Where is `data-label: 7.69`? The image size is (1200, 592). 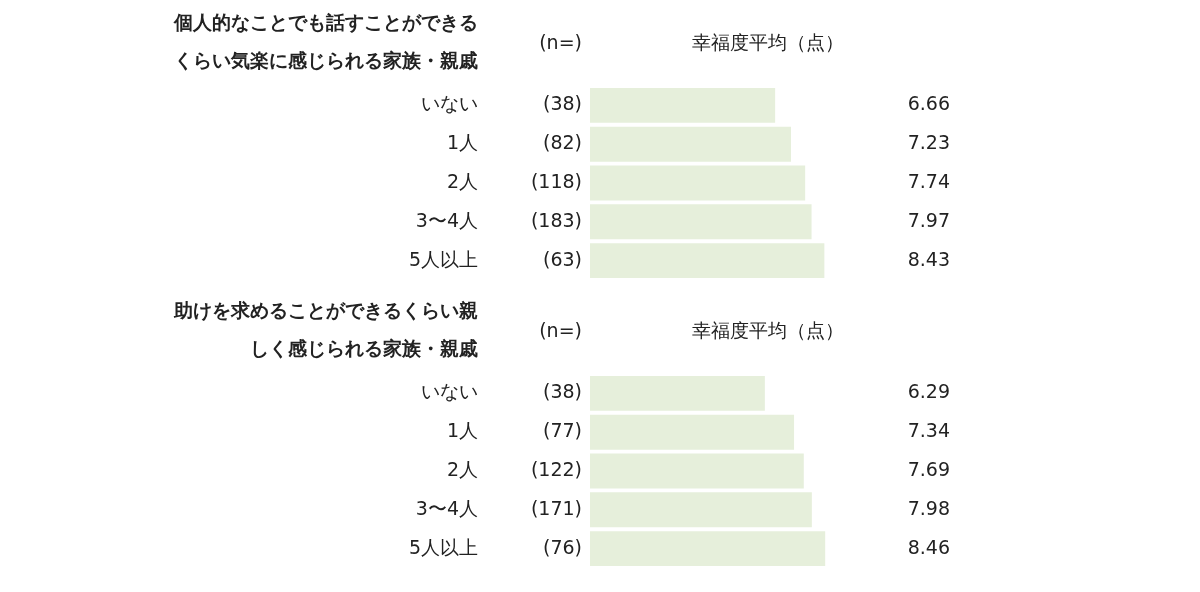 data-label: 7.69 is located at coordinates (928, 468).